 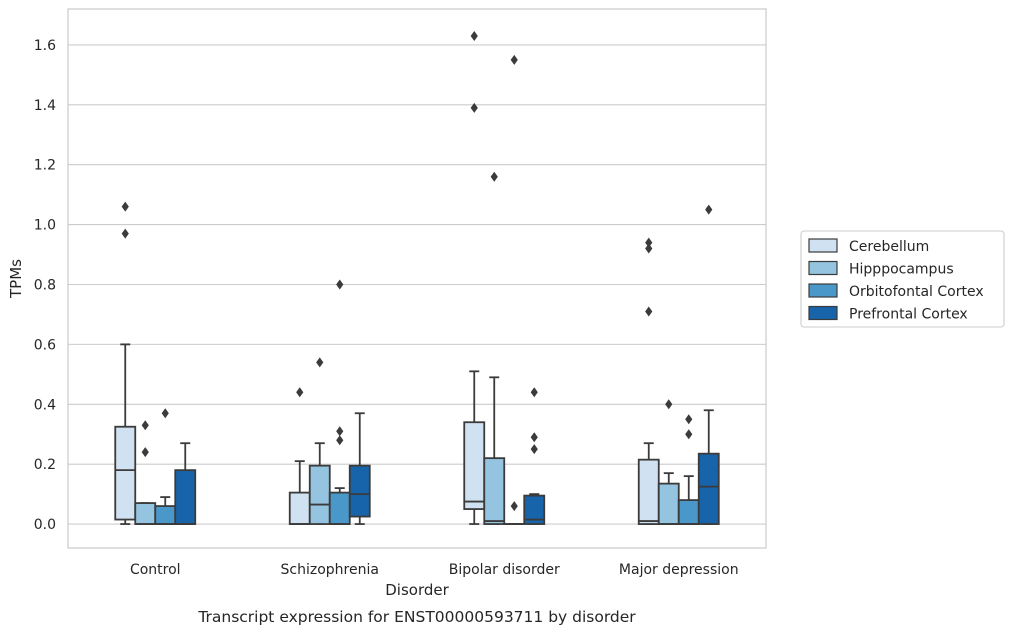 What do you see at coordinates (45, 465) in the screenshot?
I see `y-tick-label: 0.2` at bounding box center [45, 465].